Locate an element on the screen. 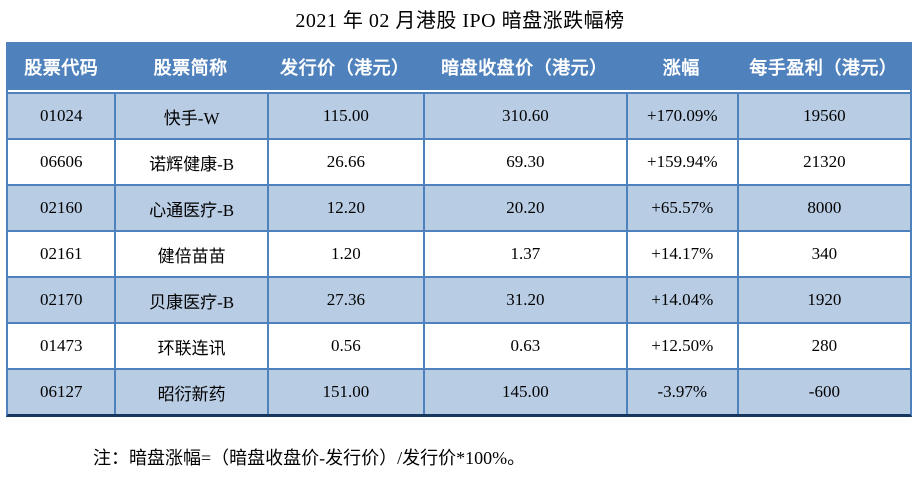  cell-change-pct: +65.57% is located at coordinates (681, 207).